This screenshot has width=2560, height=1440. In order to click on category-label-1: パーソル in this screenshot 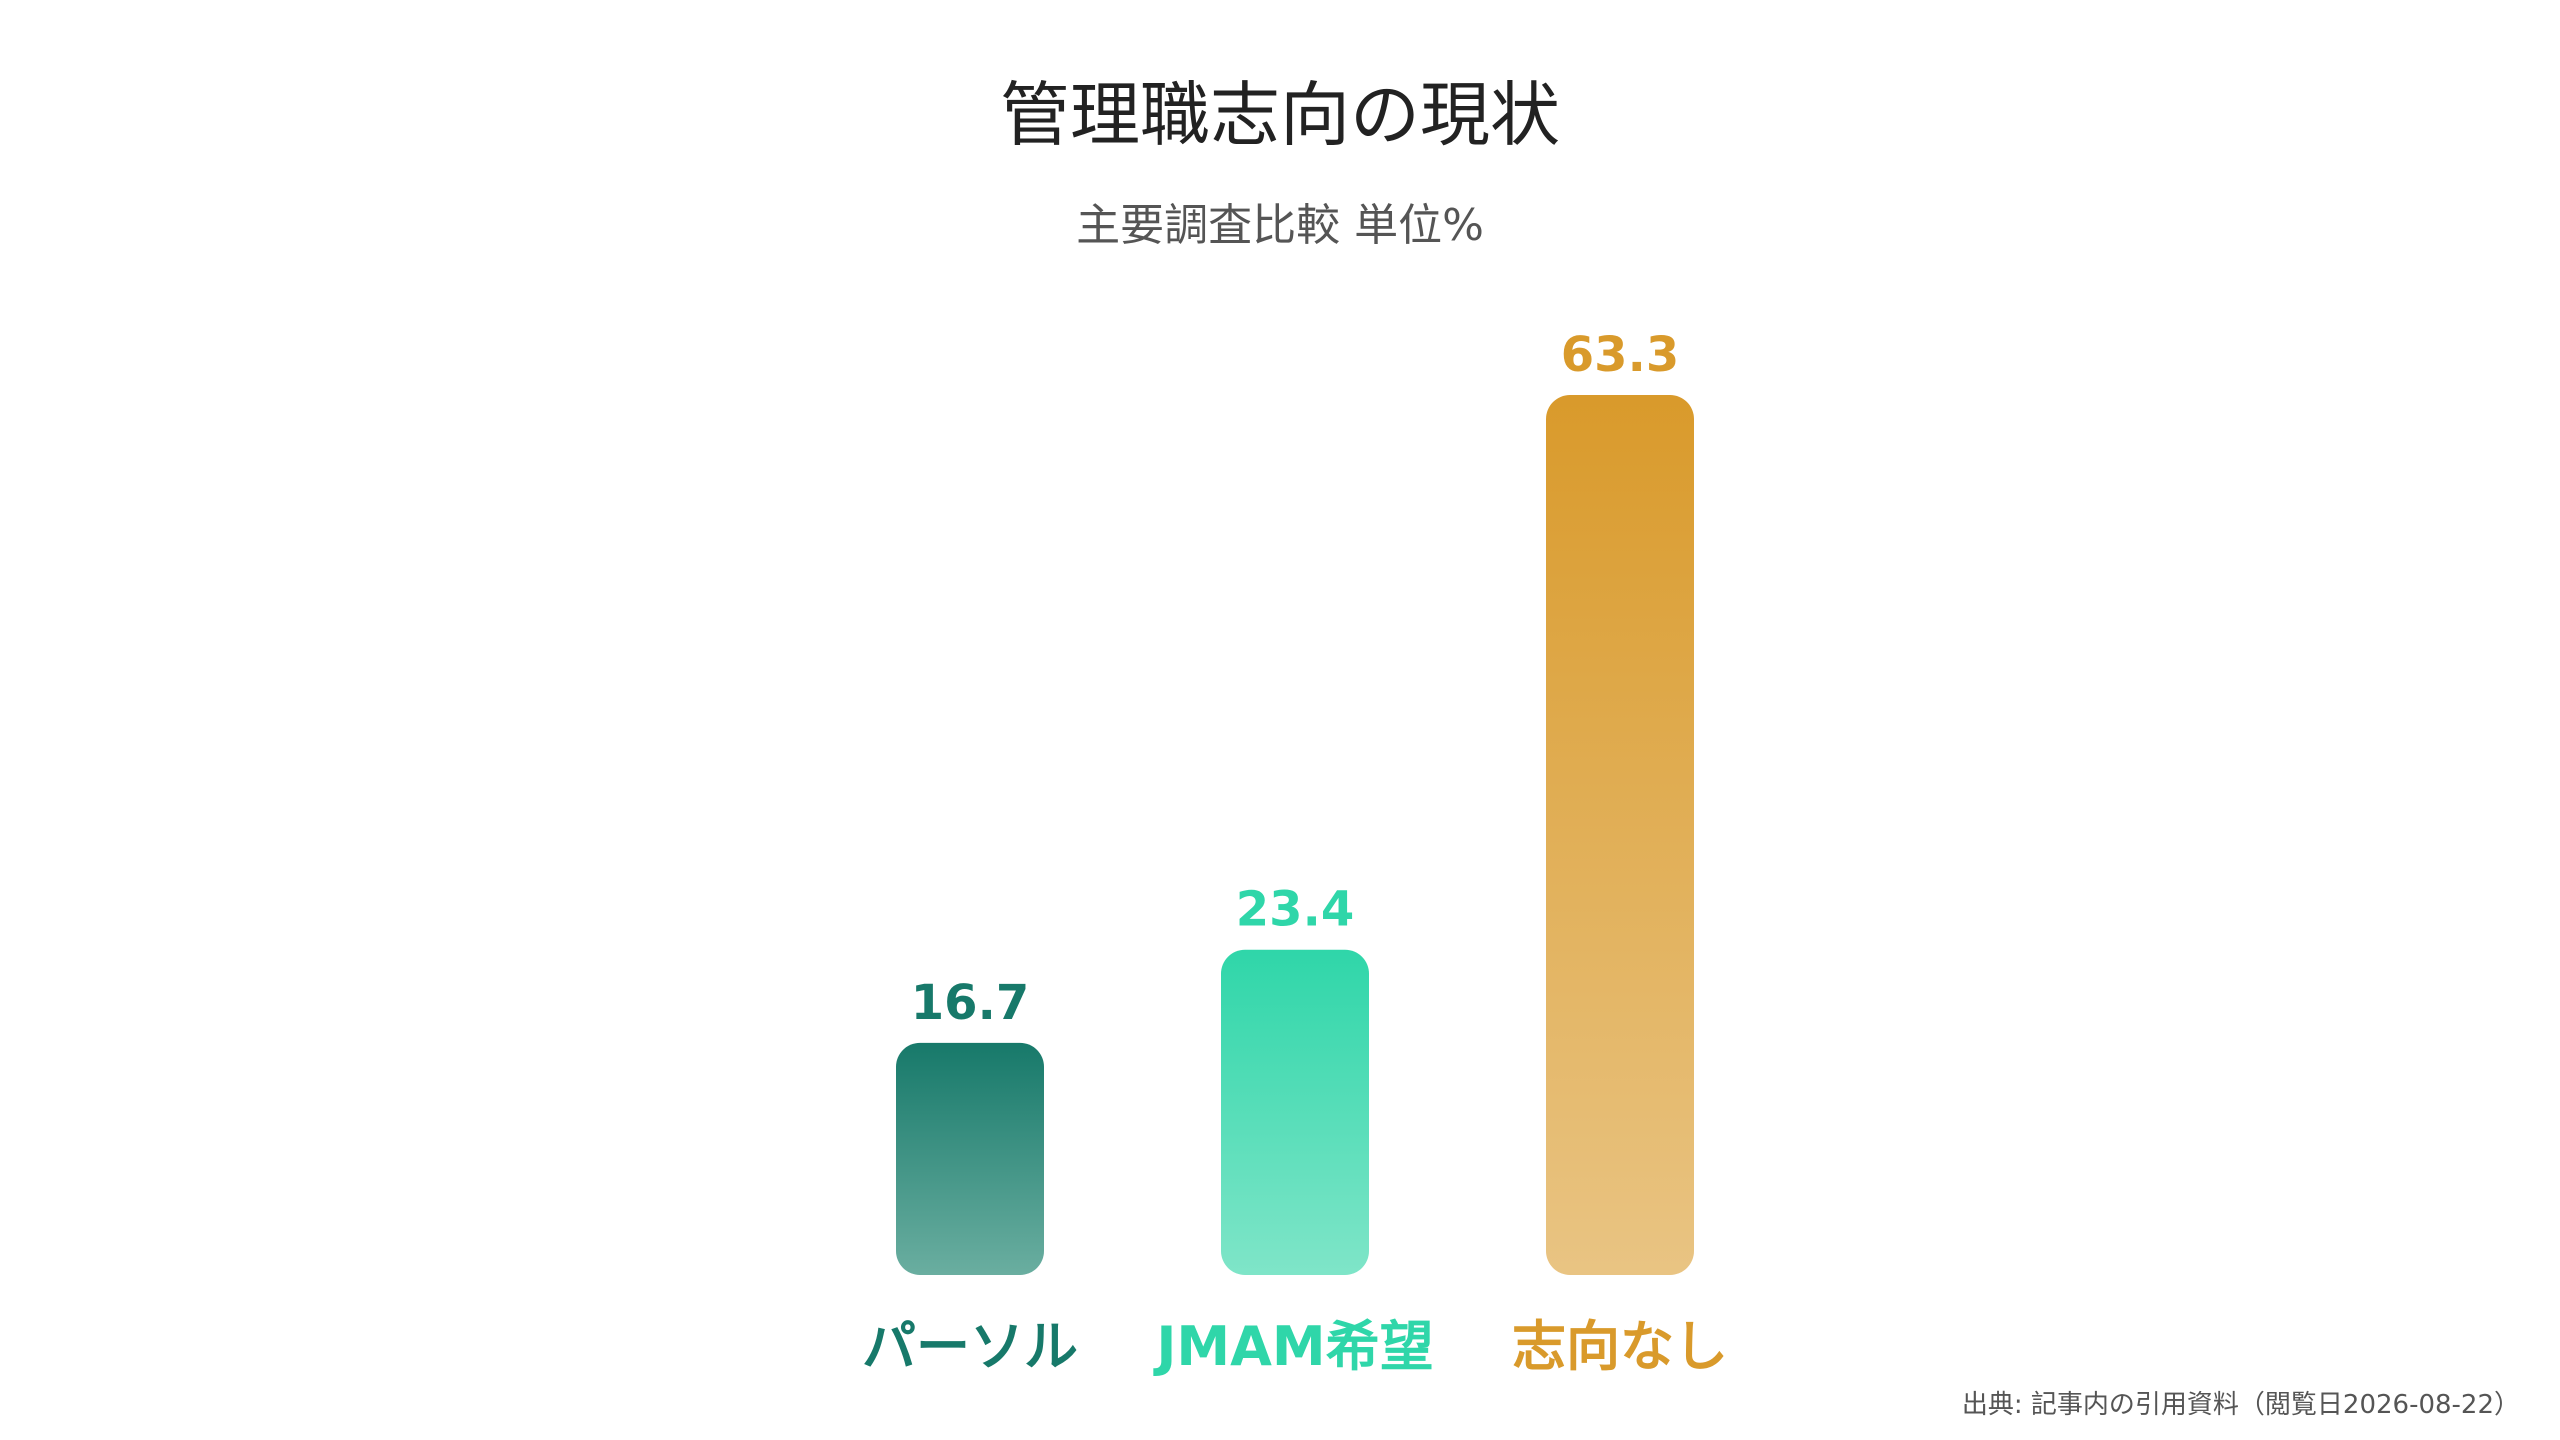, I will do `click(970, 1346)`.